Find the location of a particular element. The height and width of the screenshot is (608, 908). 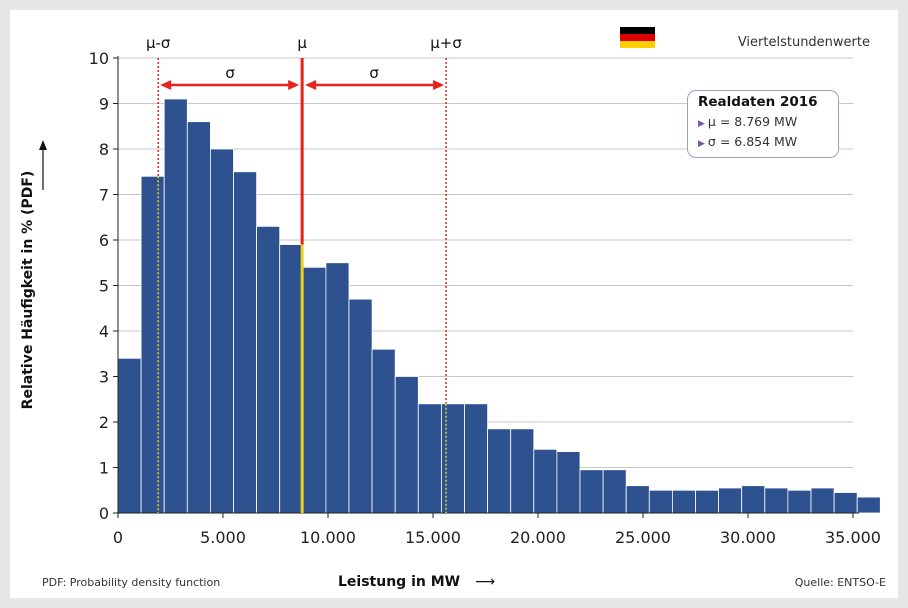

y-tick-label: 2 is located at coordinates (104, 422).